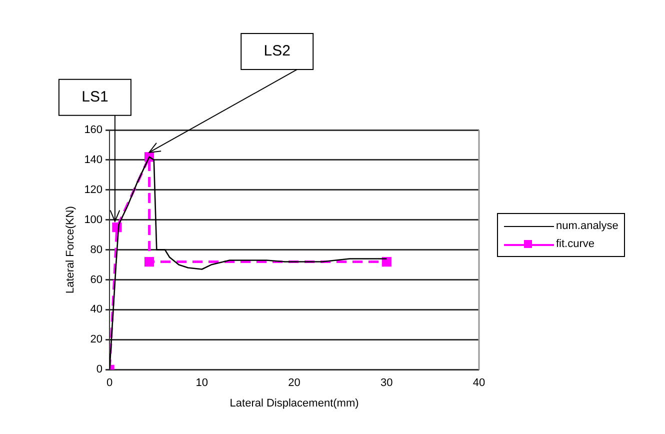 The height and width of the screenshot is (434, 665). I want to click on y-tick-label: 40, so click(96, 310).